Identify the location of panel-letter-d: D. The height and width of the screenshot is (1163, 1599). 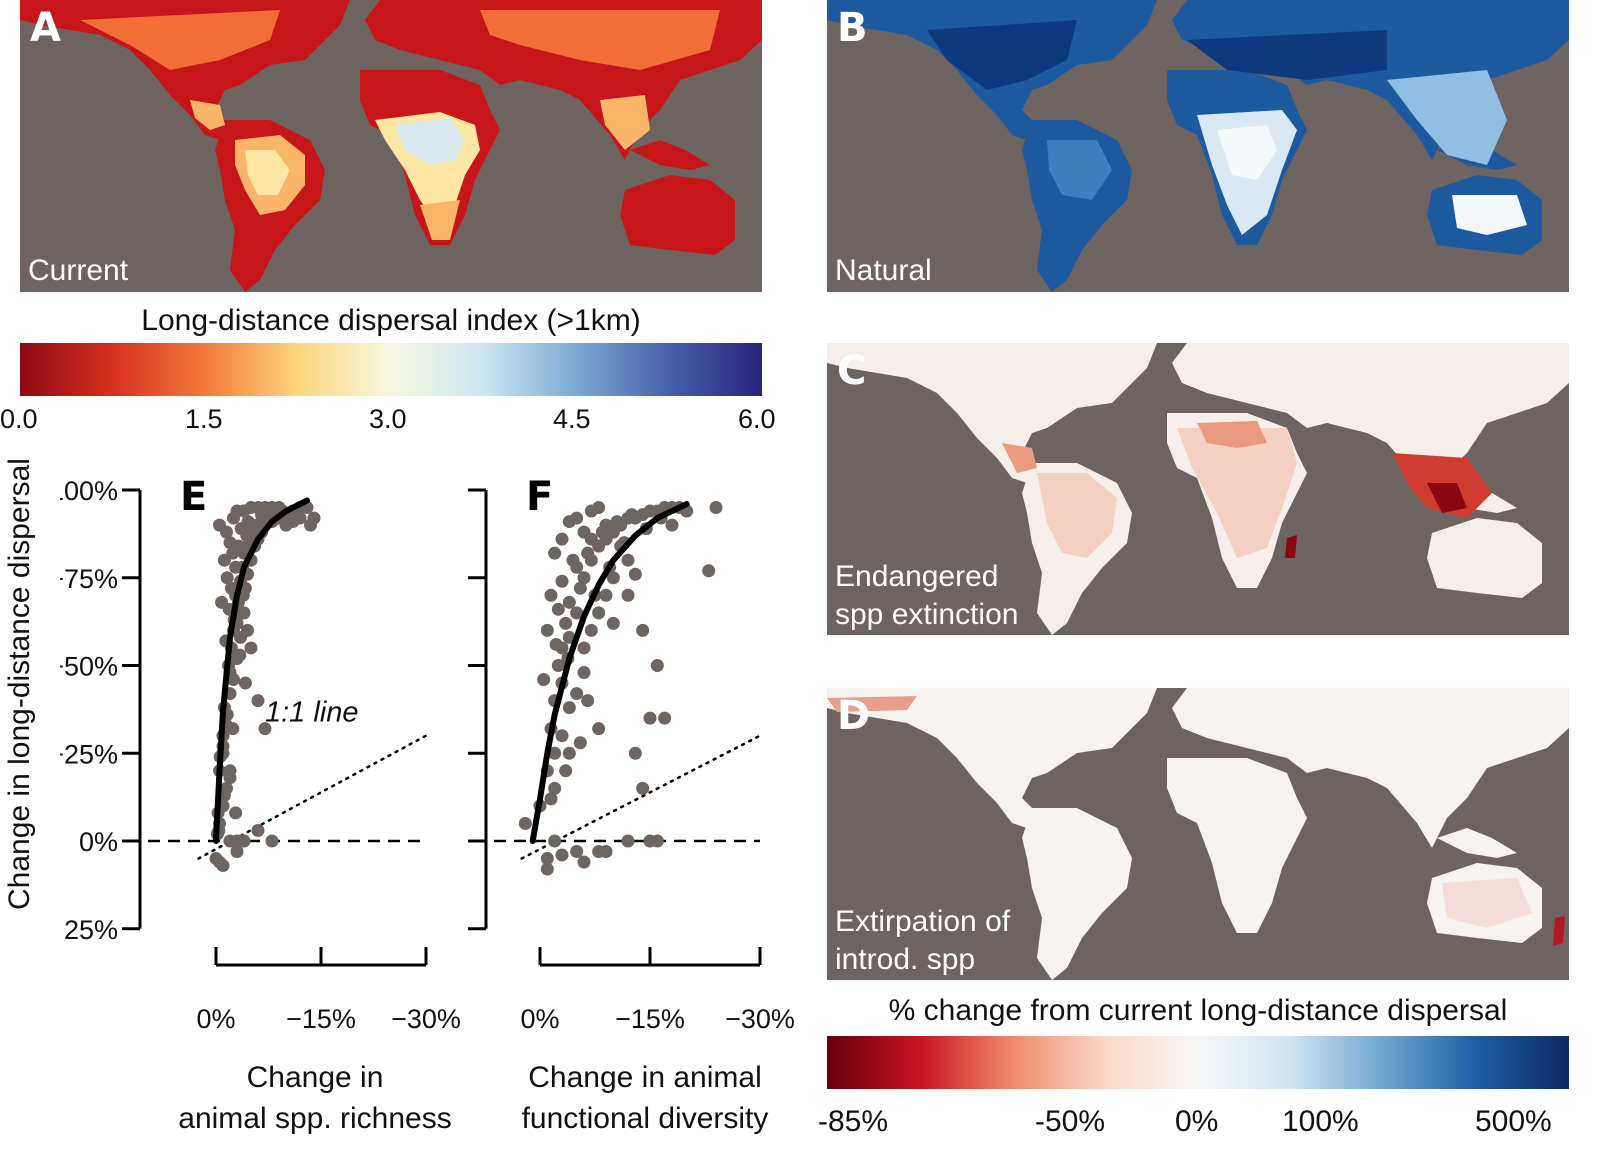
(854, 716).